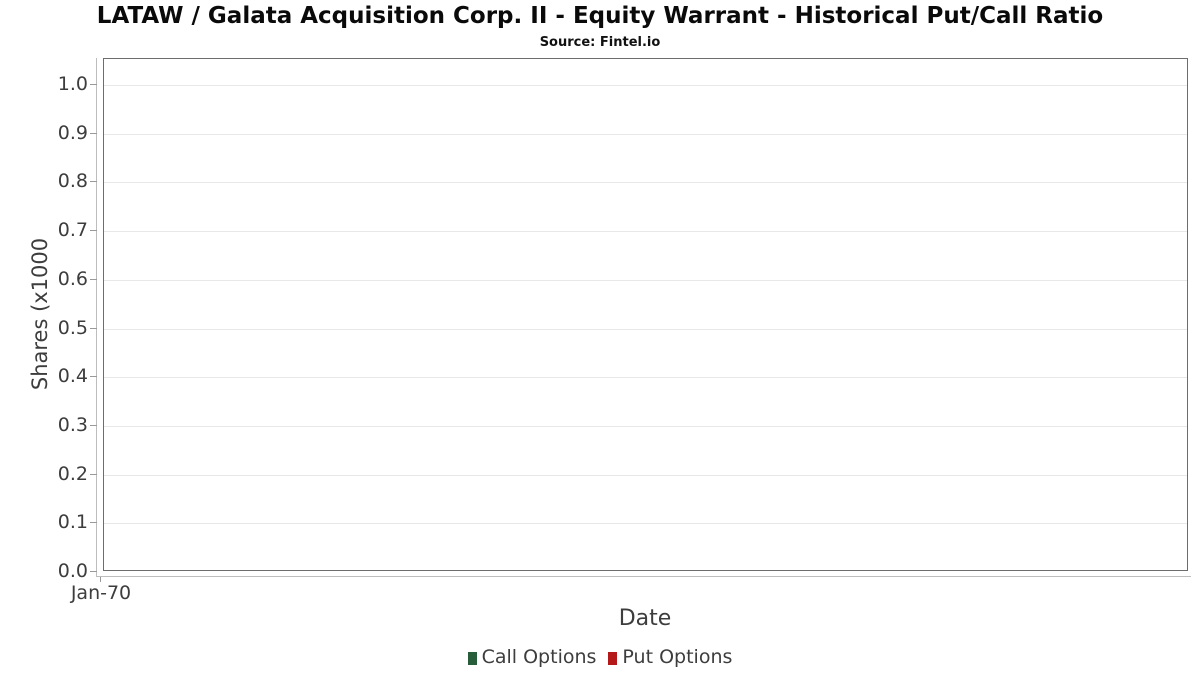 Image resolution: width=1200 pixels, height=675 pixels. I want to click on y-tick-label: 0.3, so click(72, 424).